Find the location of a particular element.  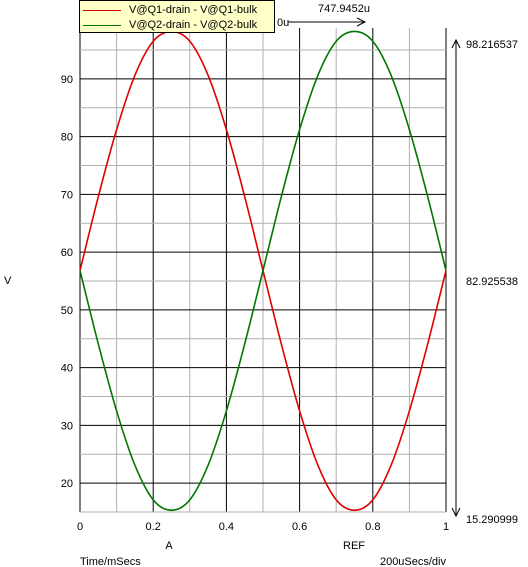

x-axis-label: Time/mSecs is located at coordinates (110, 561).